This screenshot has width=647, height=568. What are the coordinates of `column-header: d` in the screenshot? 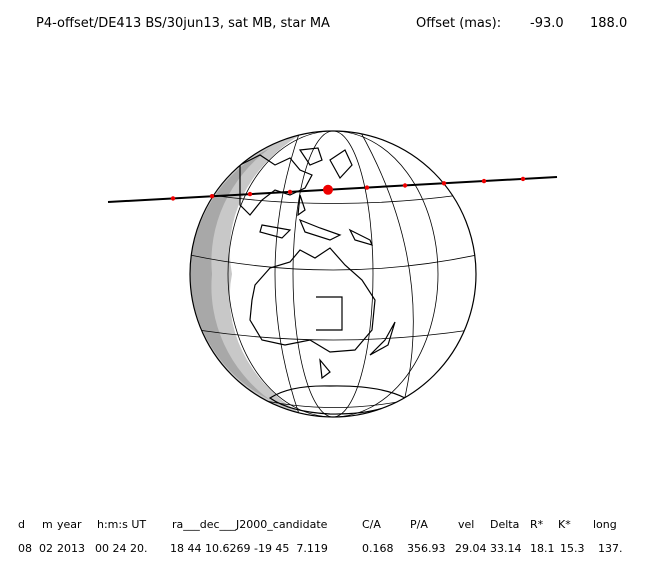 It's located at (21, 524).